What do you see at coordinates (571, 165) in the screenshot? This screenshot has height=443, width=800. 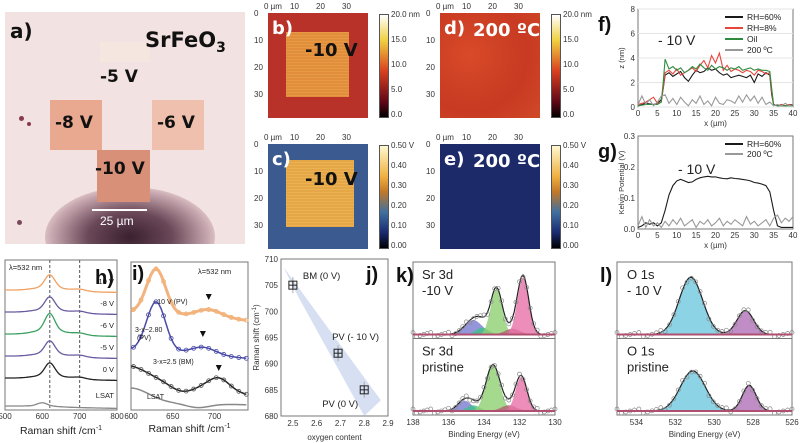 I see `colorbar-tick-label: 0.40` at bounding box center [571, 165].